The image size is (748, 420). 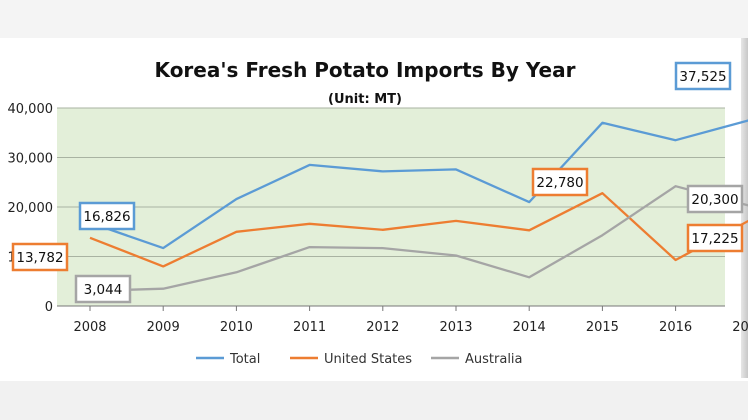 I want to click on top-band, so click(x=374, y=19).